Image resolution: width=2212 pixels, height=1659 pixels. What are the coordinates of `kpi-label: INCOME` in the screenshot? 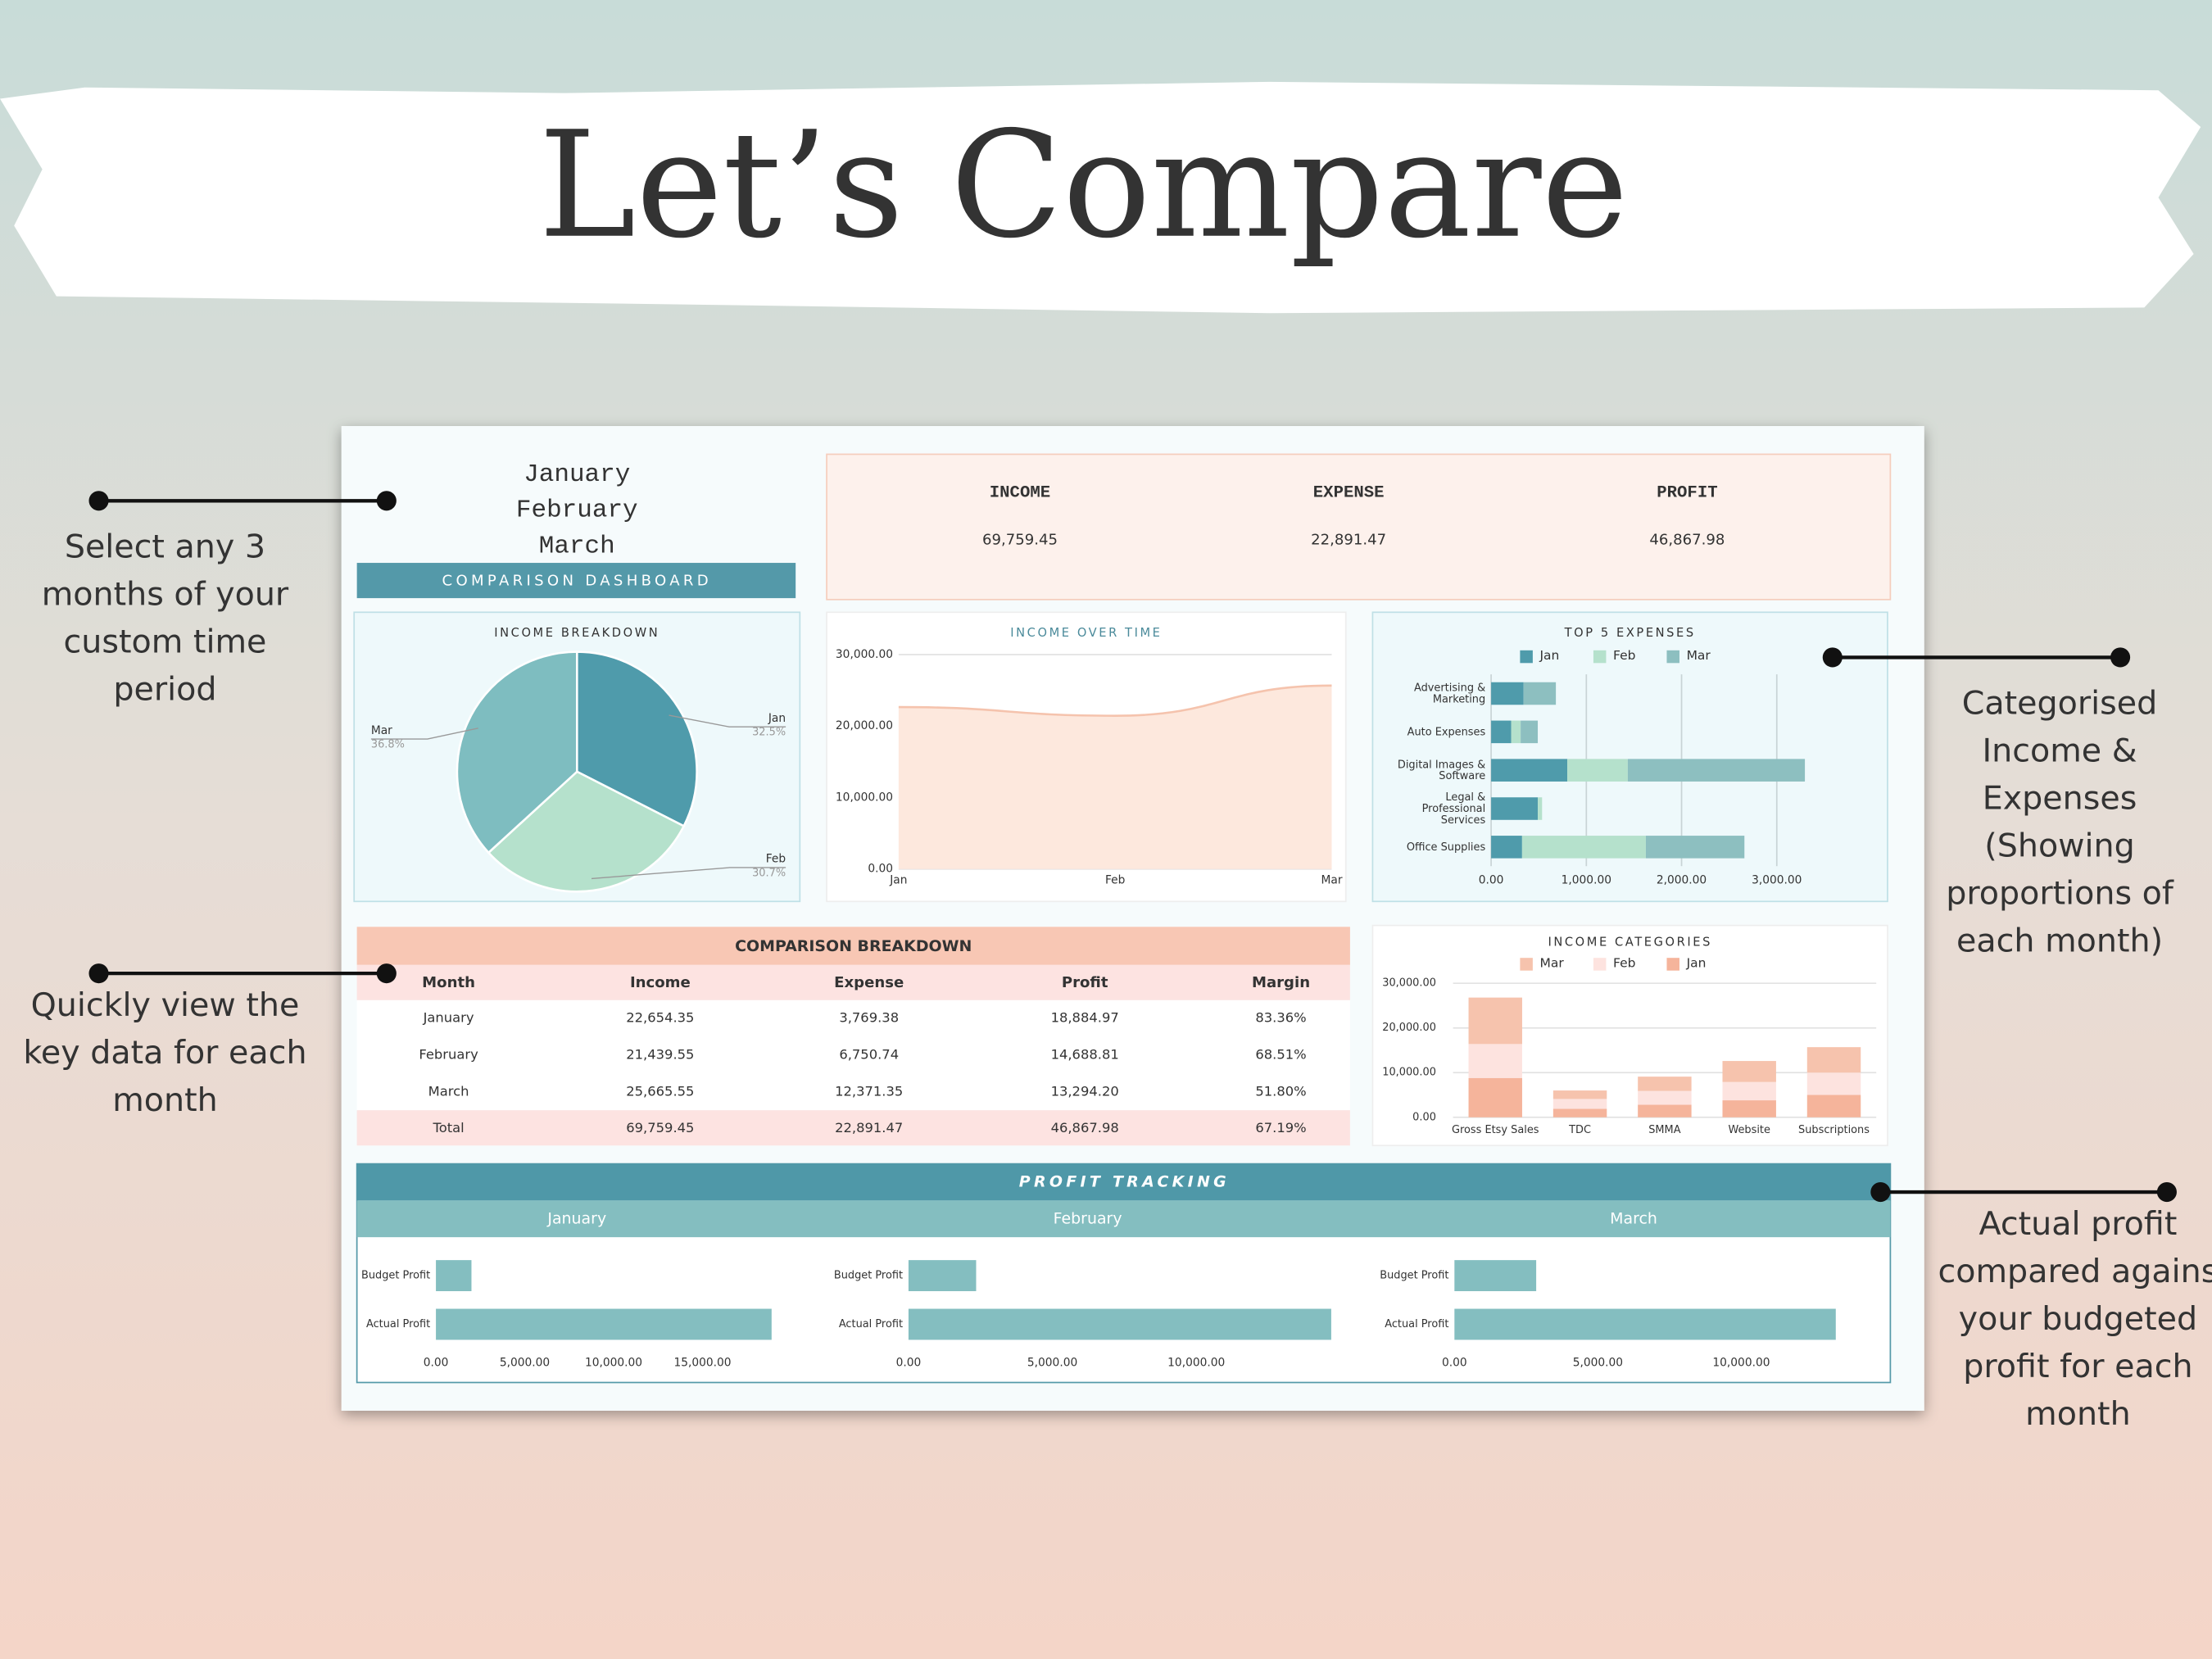 It's located at (1020, 492).